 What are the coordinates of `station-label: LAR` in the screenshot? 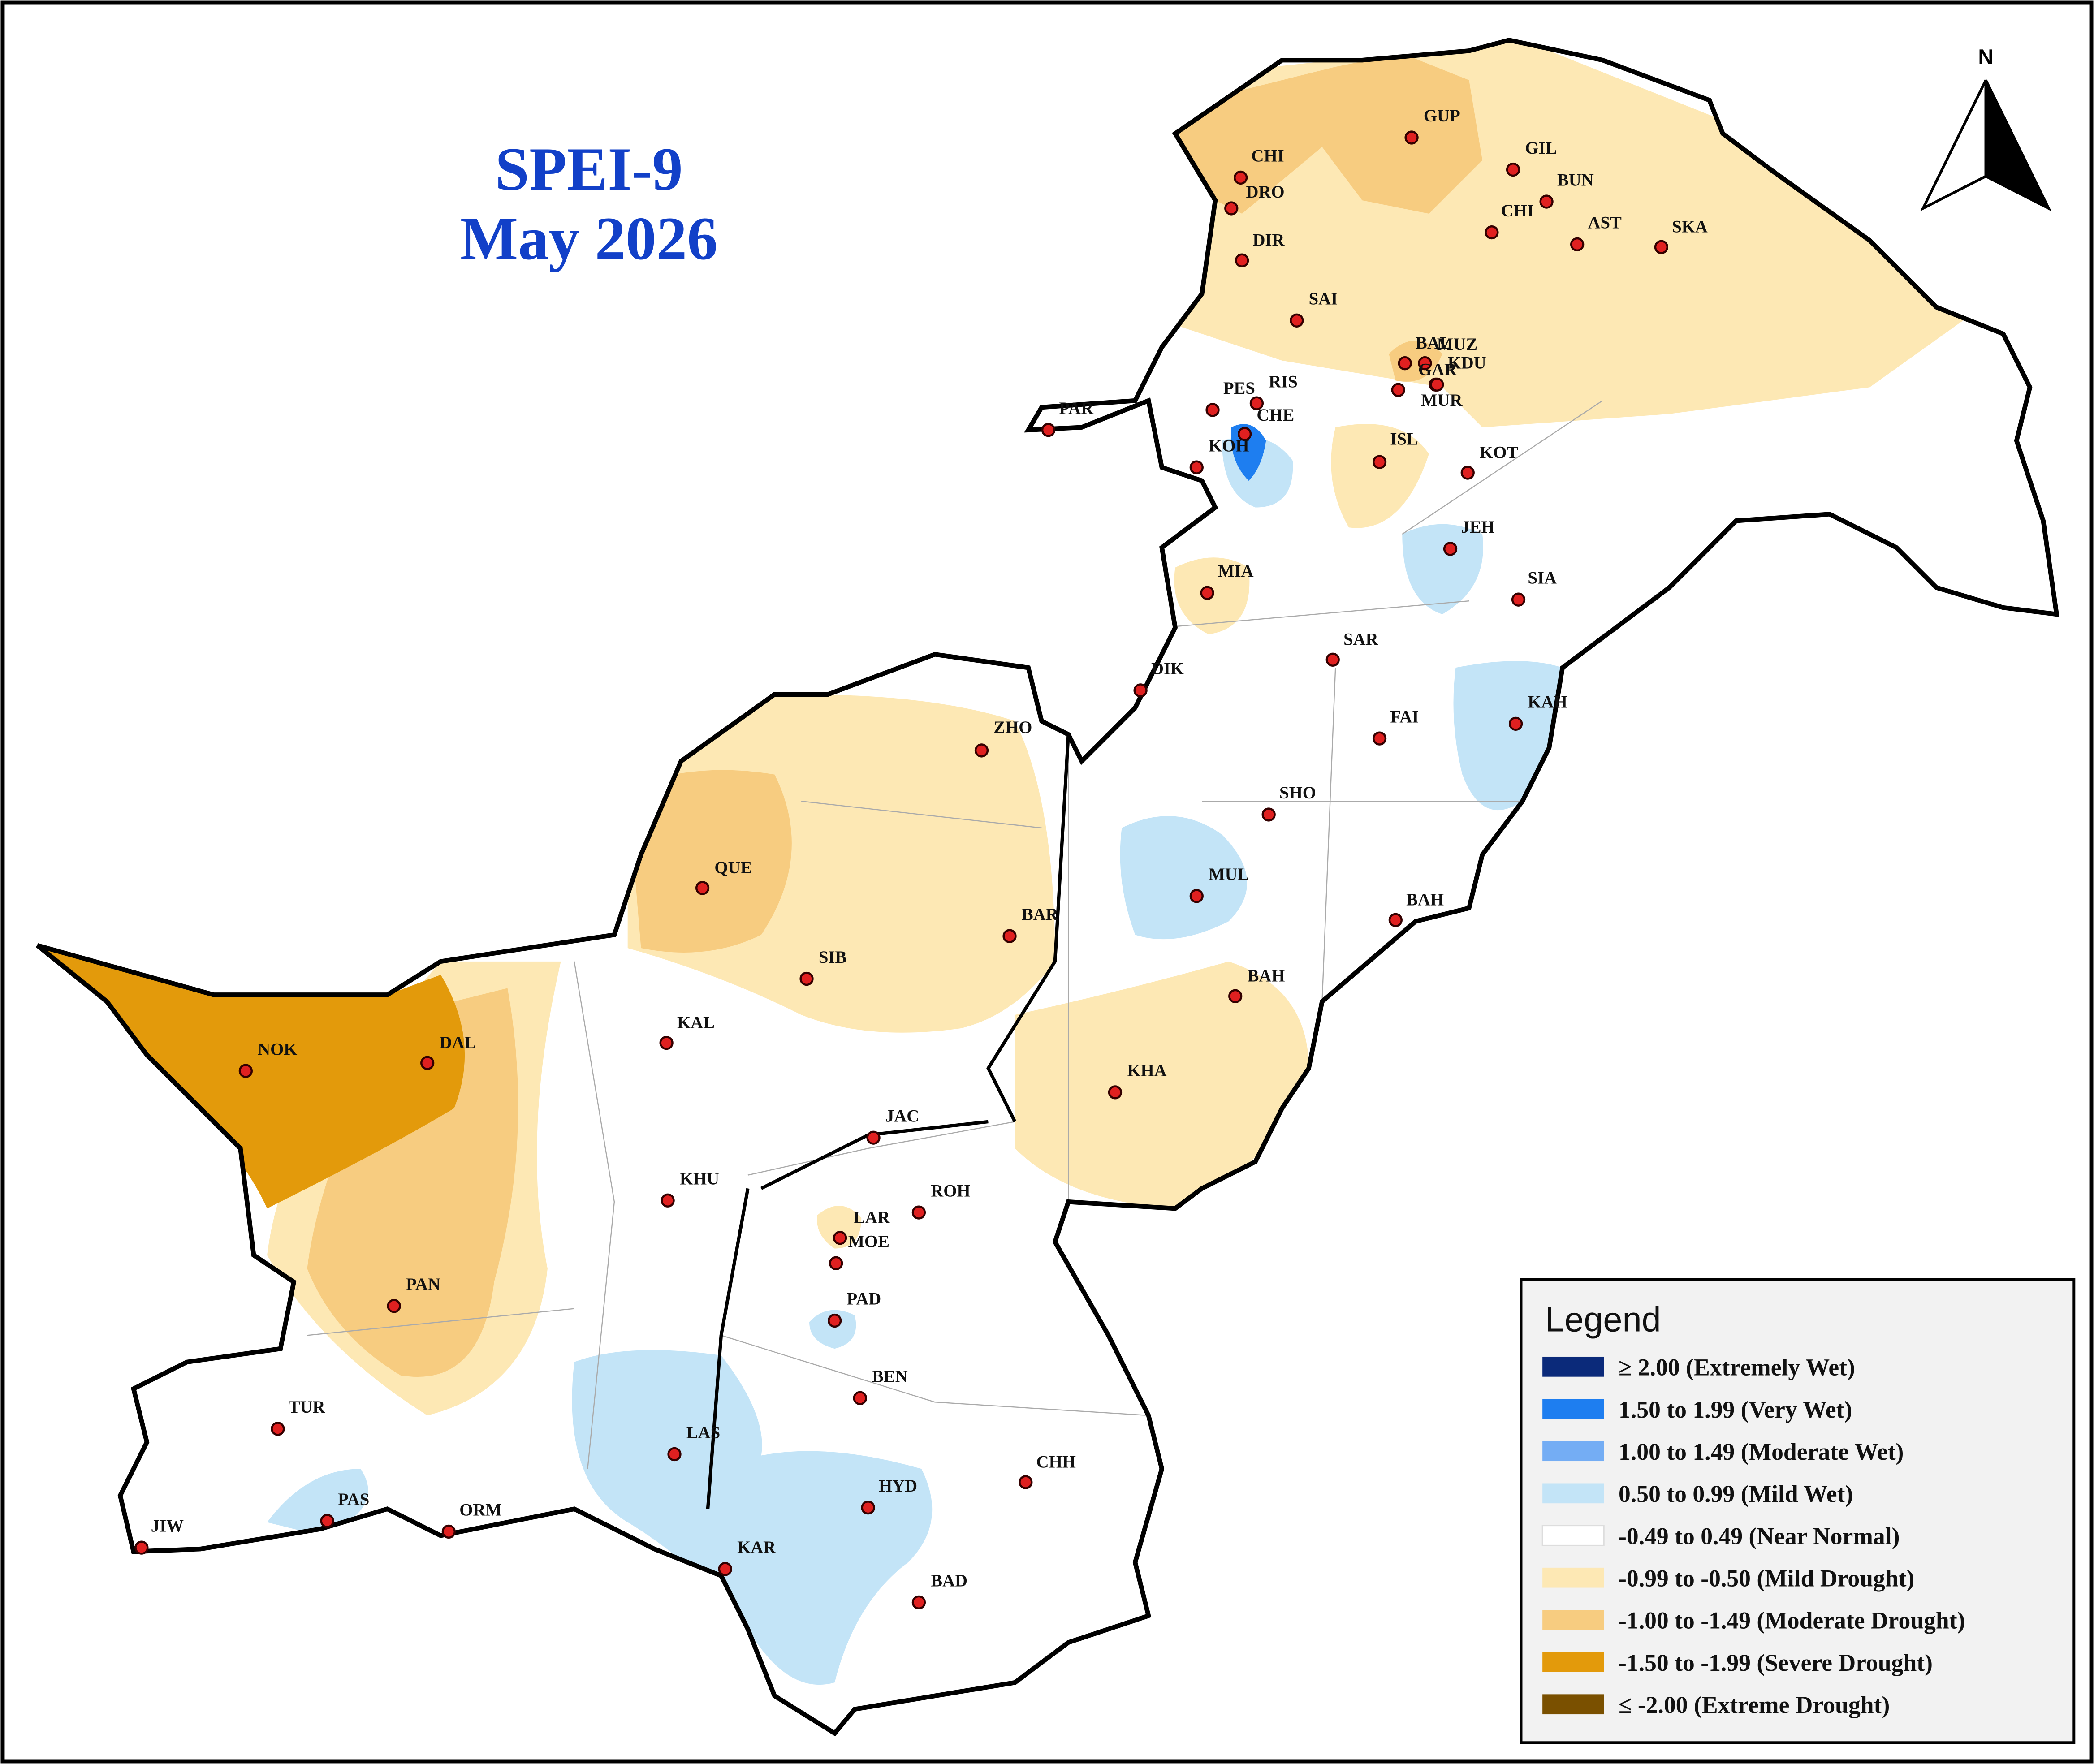 It's located at (871, 1217).